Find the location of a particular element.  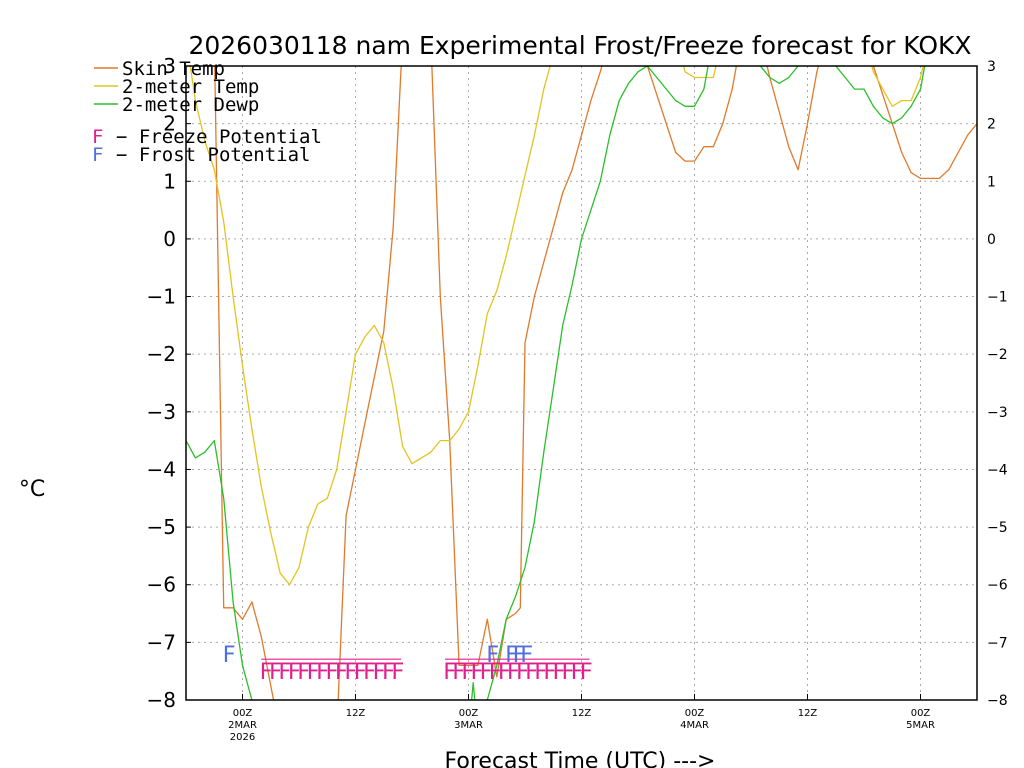

y-tick-label-left: 0 is located at coordinates (169, 239).